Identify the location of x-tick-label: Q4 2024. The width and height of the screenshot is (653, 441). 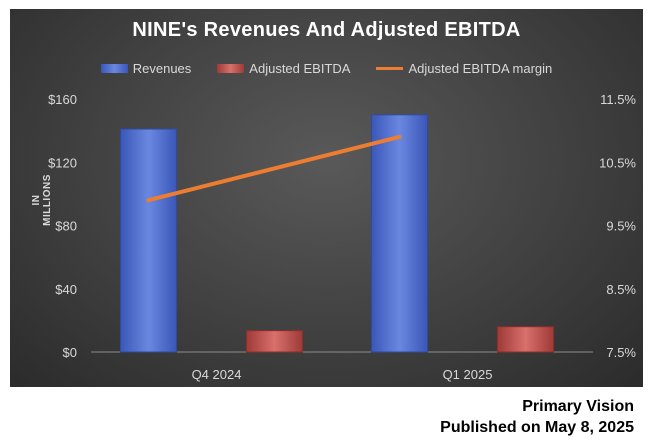
(217, 374).